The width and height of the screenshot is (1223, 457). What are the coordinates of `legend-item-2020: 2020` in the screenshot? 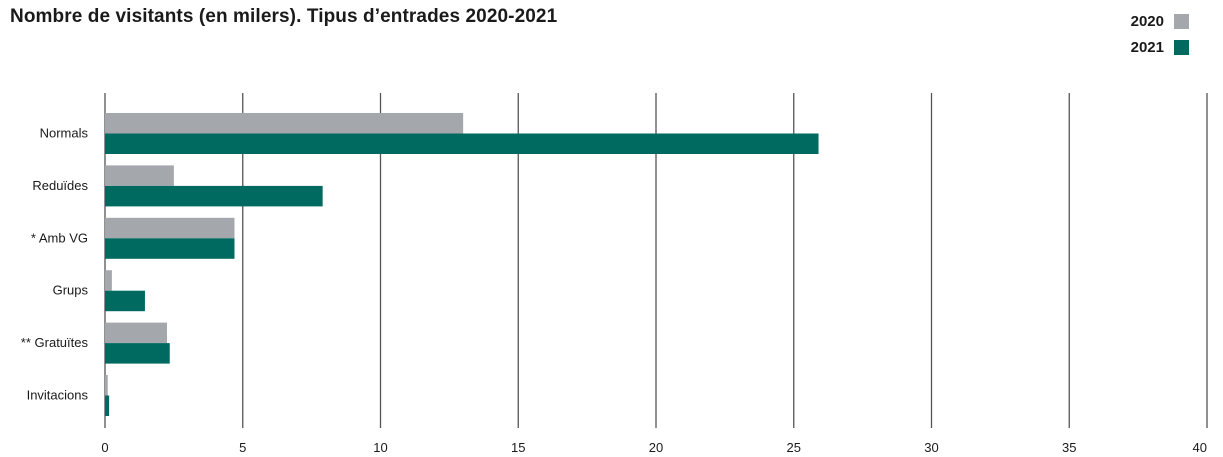 It's located at (1160, 21).